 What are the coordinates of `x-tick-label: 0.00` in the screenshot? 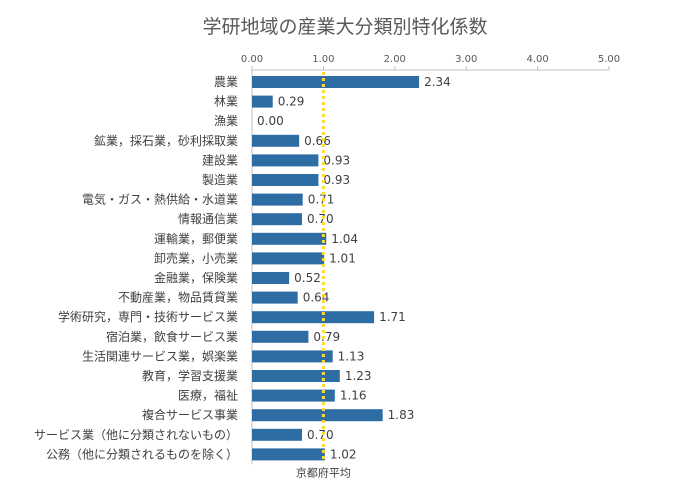 It's located at (252, 59).